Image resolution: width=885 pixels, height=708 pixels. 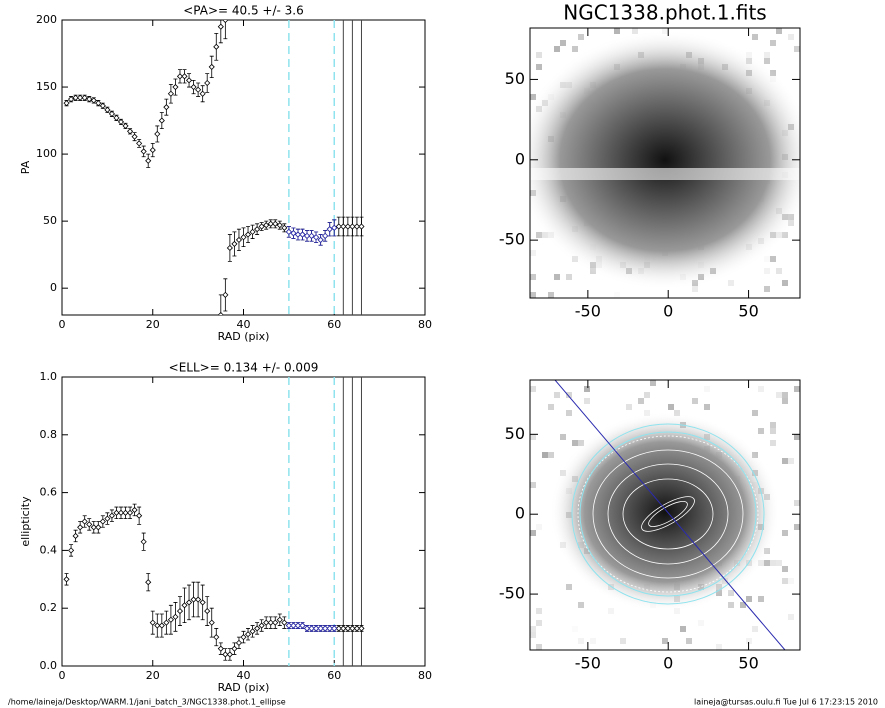 What do you see at coordinates (665, 163) in the screenshot?
I see `galaxy-image` at bounding box center [665, 163].